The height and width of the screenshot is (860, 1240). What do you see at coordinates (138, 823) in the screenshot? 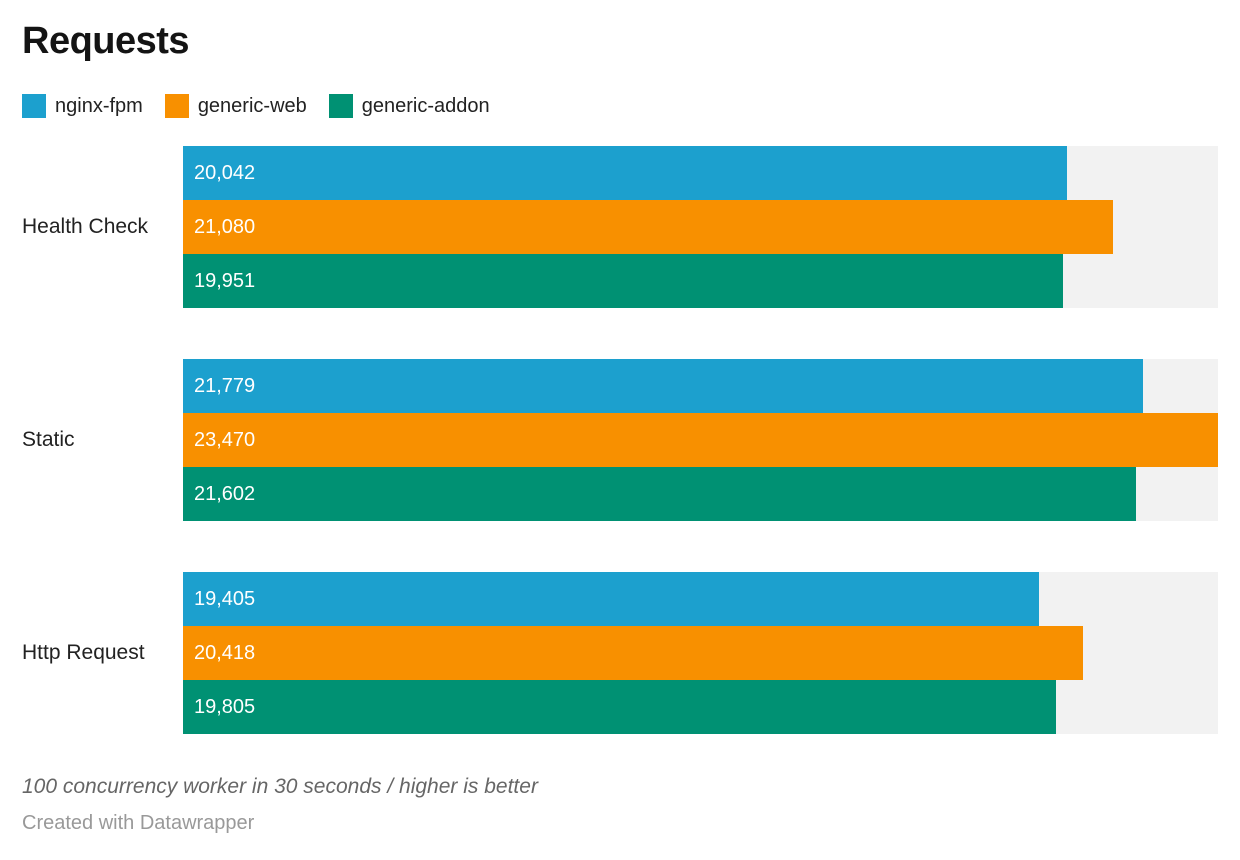
I see `attribution-line: Created with Datawrapper` at bounding box center [138, 823].